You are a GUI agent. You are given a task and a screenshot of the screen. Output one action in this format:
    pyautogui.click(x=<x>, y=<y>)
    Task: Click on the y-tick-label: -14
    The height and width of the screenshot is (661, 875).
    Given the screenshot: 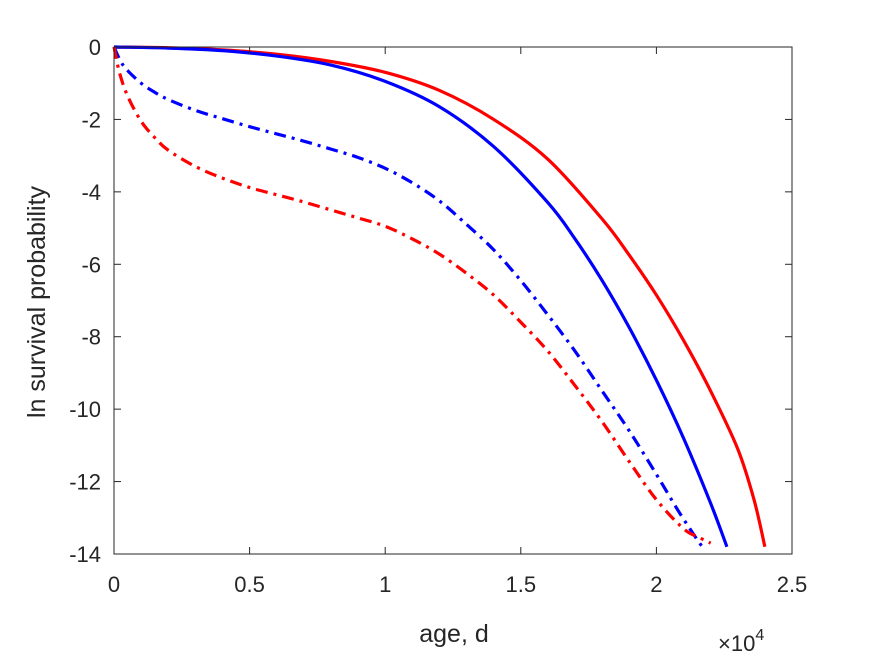 What is the action you would take?
    pyautogui.click(x=85, y=554)
    